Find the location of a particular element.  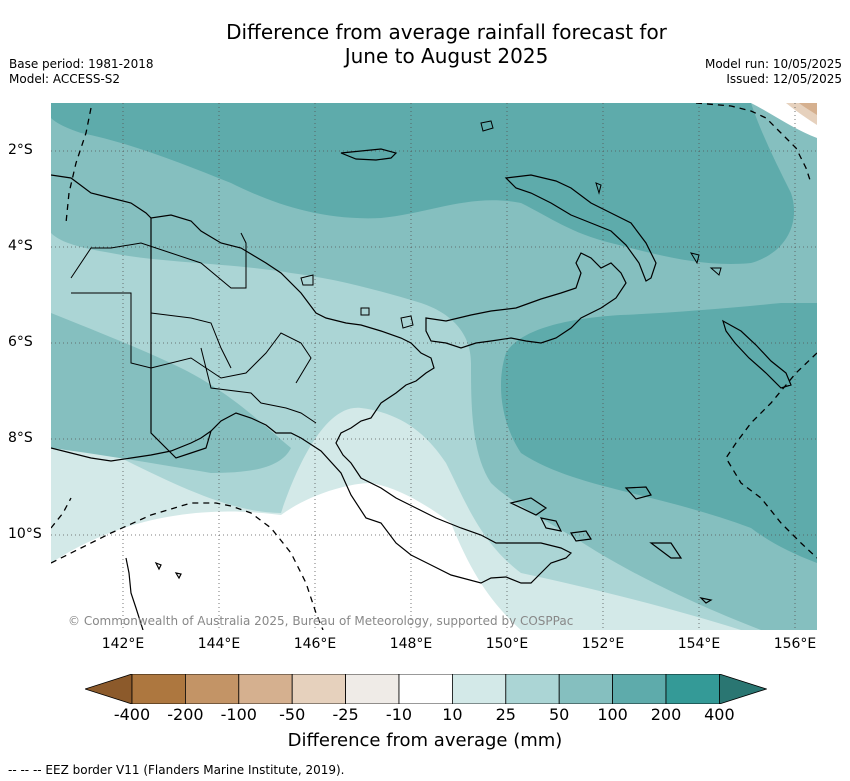

new-ireland is located at coordinates (580, 228).